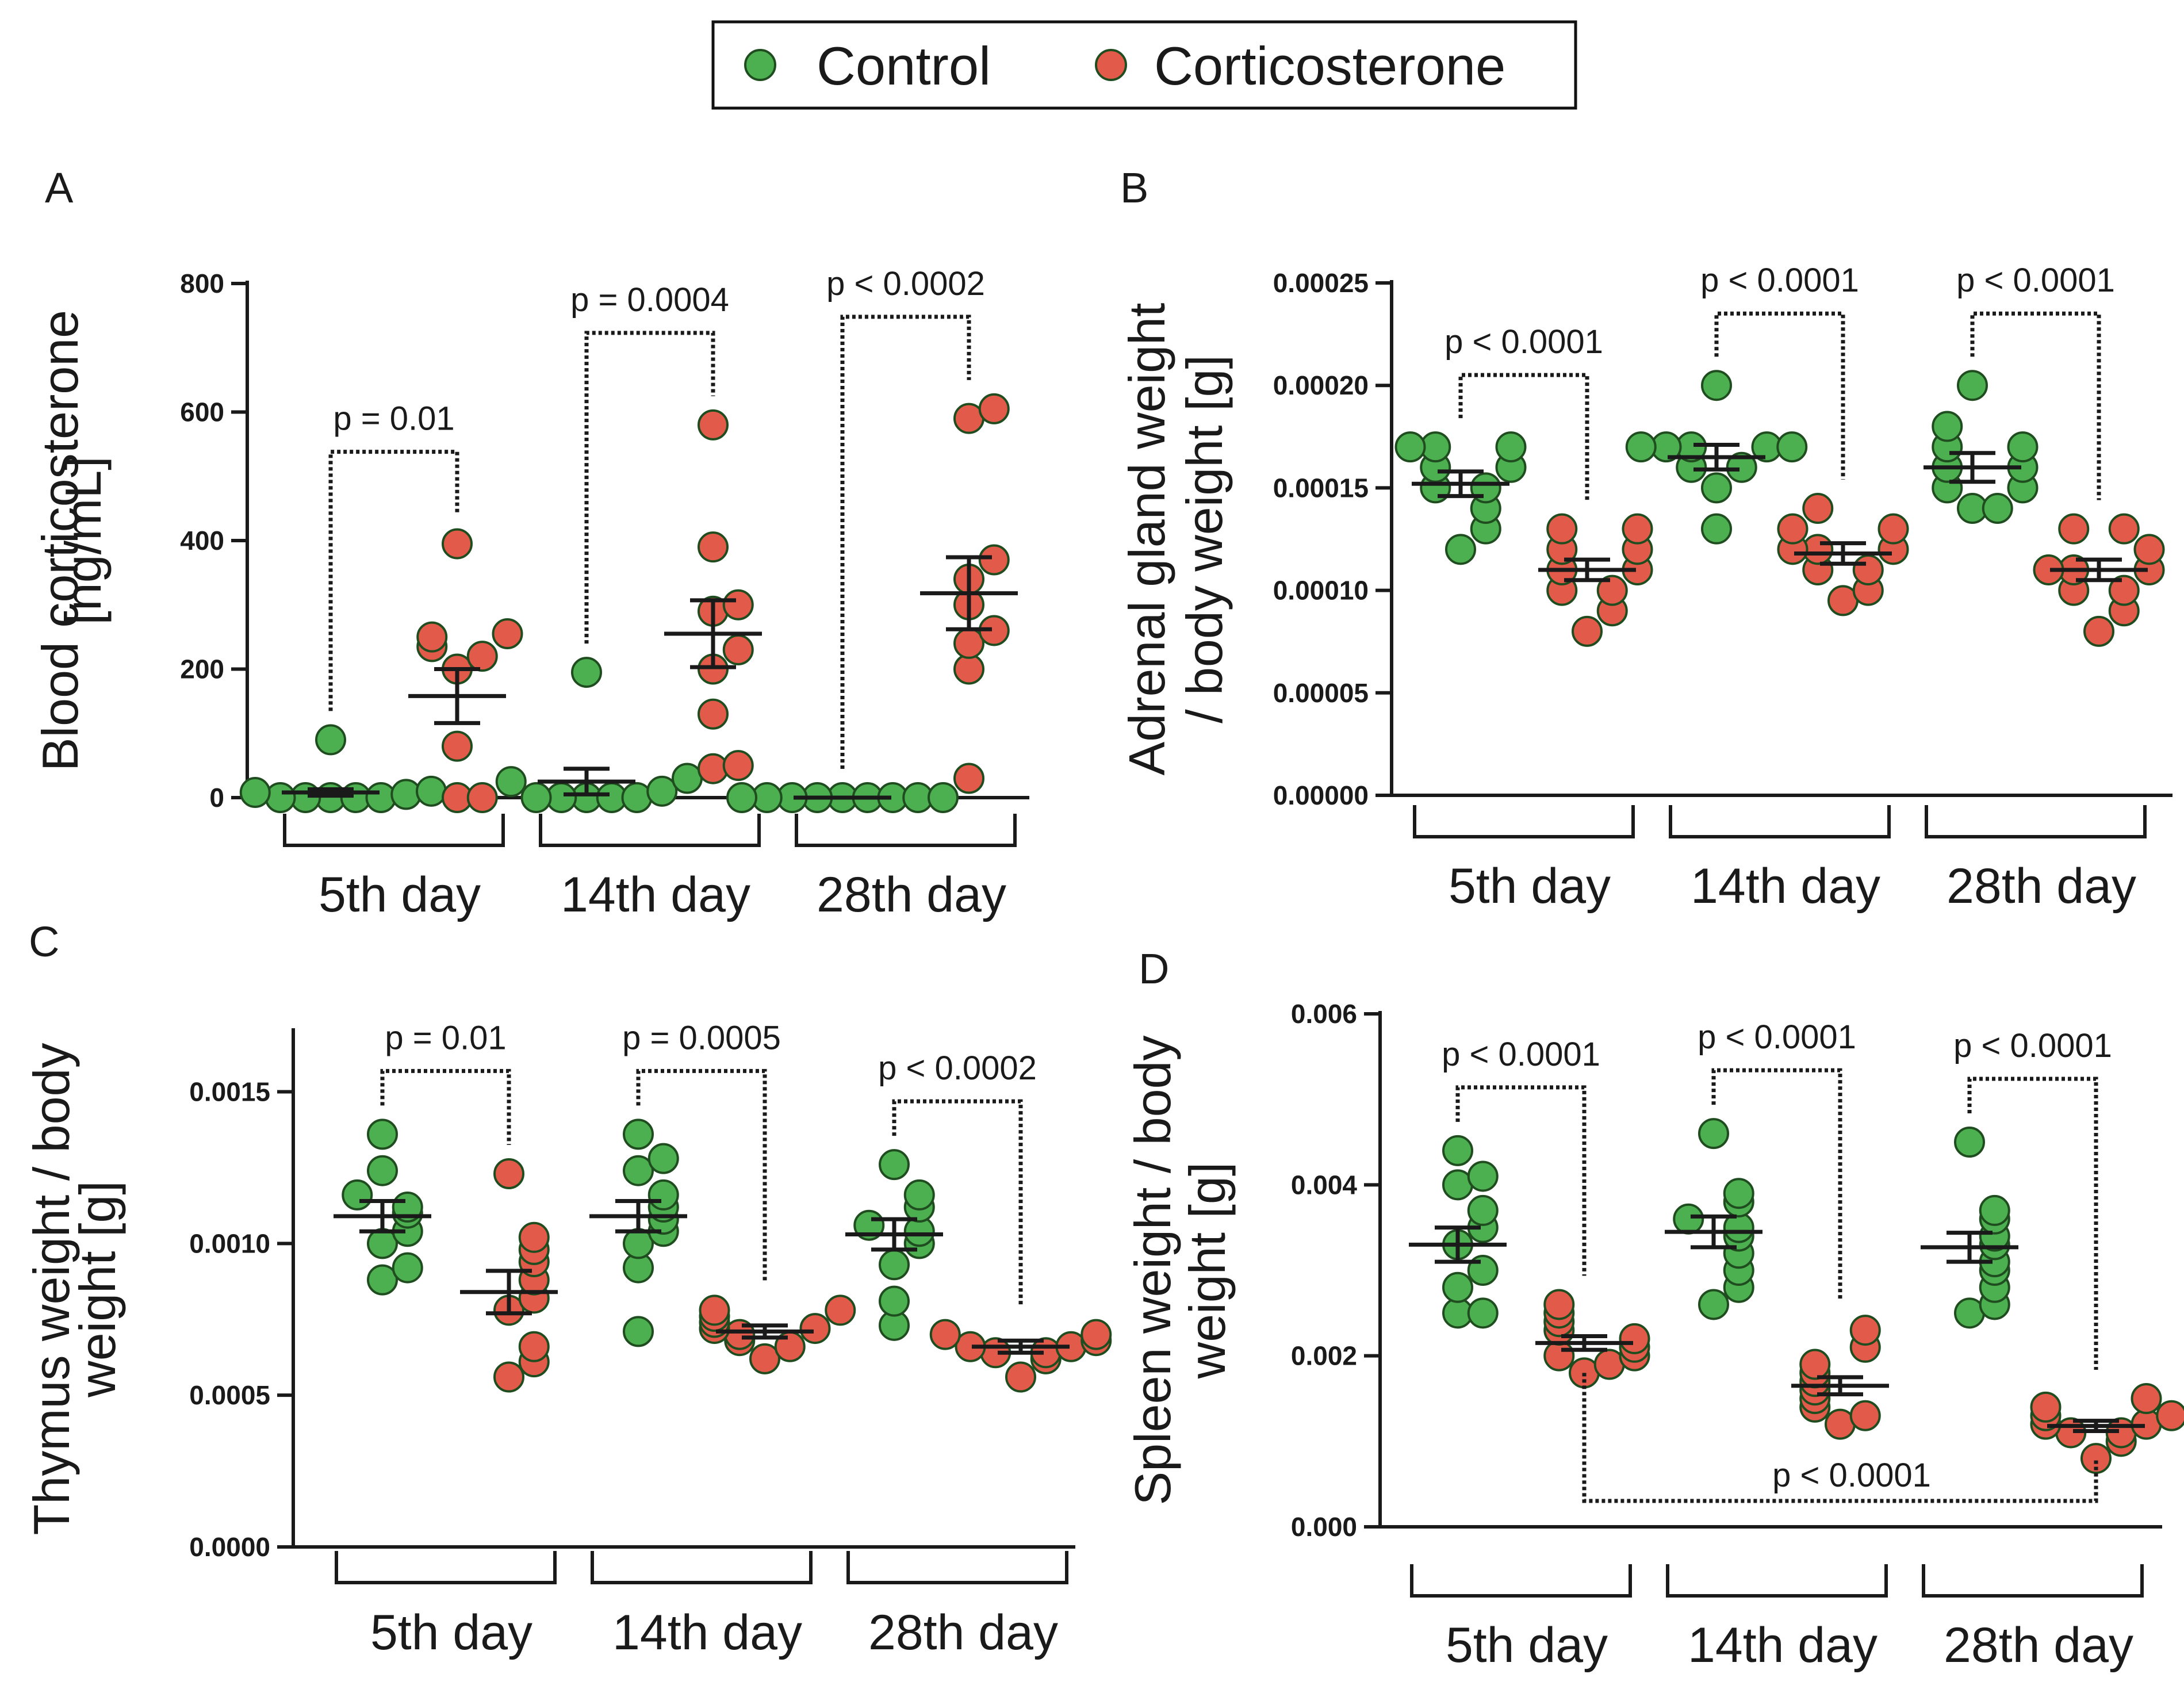 This screenshot has height=1693, width=2184. What do you see at coordinates (649, 300) in the screenshot?
I see `p-value-label: p = 0.0004` at bounding box center [649, 300].